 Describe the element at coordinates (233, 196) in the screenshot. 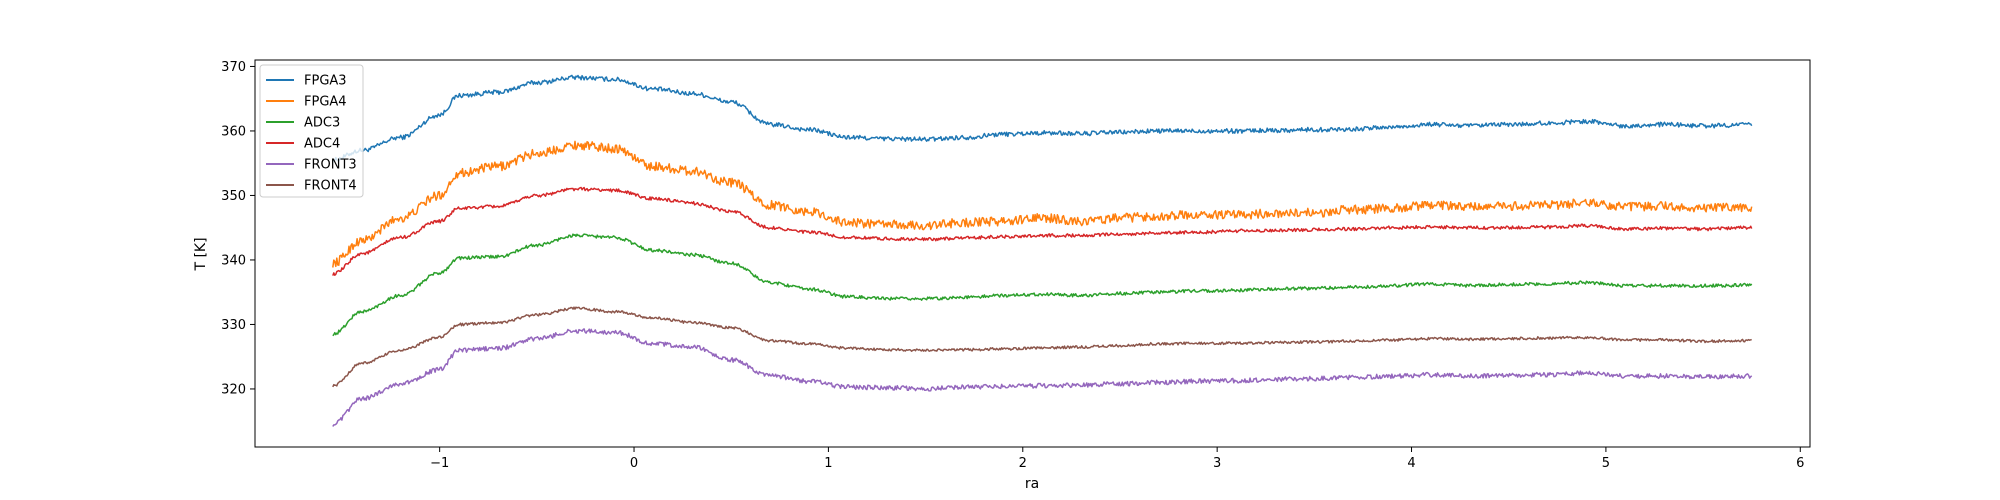

I see `y-tick-label: 350` at that location.